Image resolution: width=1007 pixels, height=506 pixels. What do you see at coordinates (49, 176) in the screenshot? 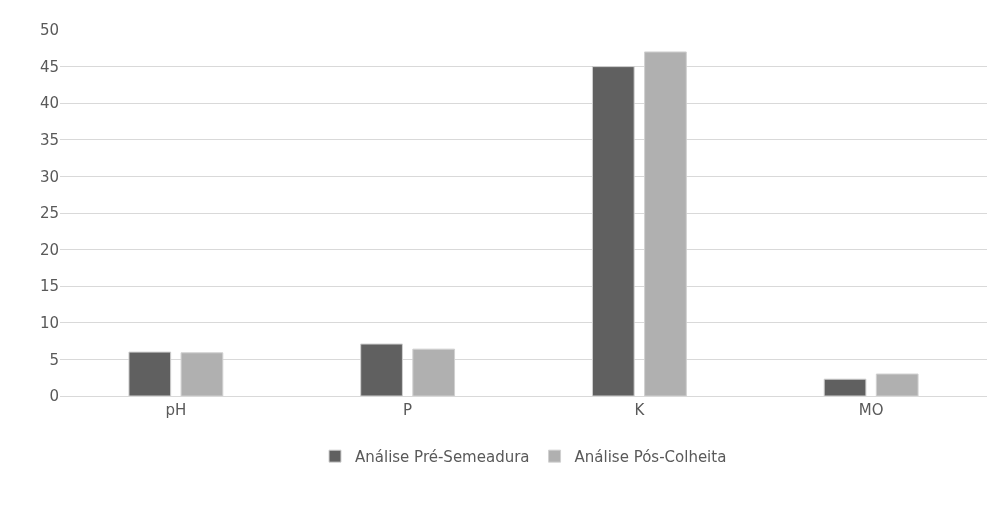
I see `y-tick-label: 30` at bounding box center [49, 176].